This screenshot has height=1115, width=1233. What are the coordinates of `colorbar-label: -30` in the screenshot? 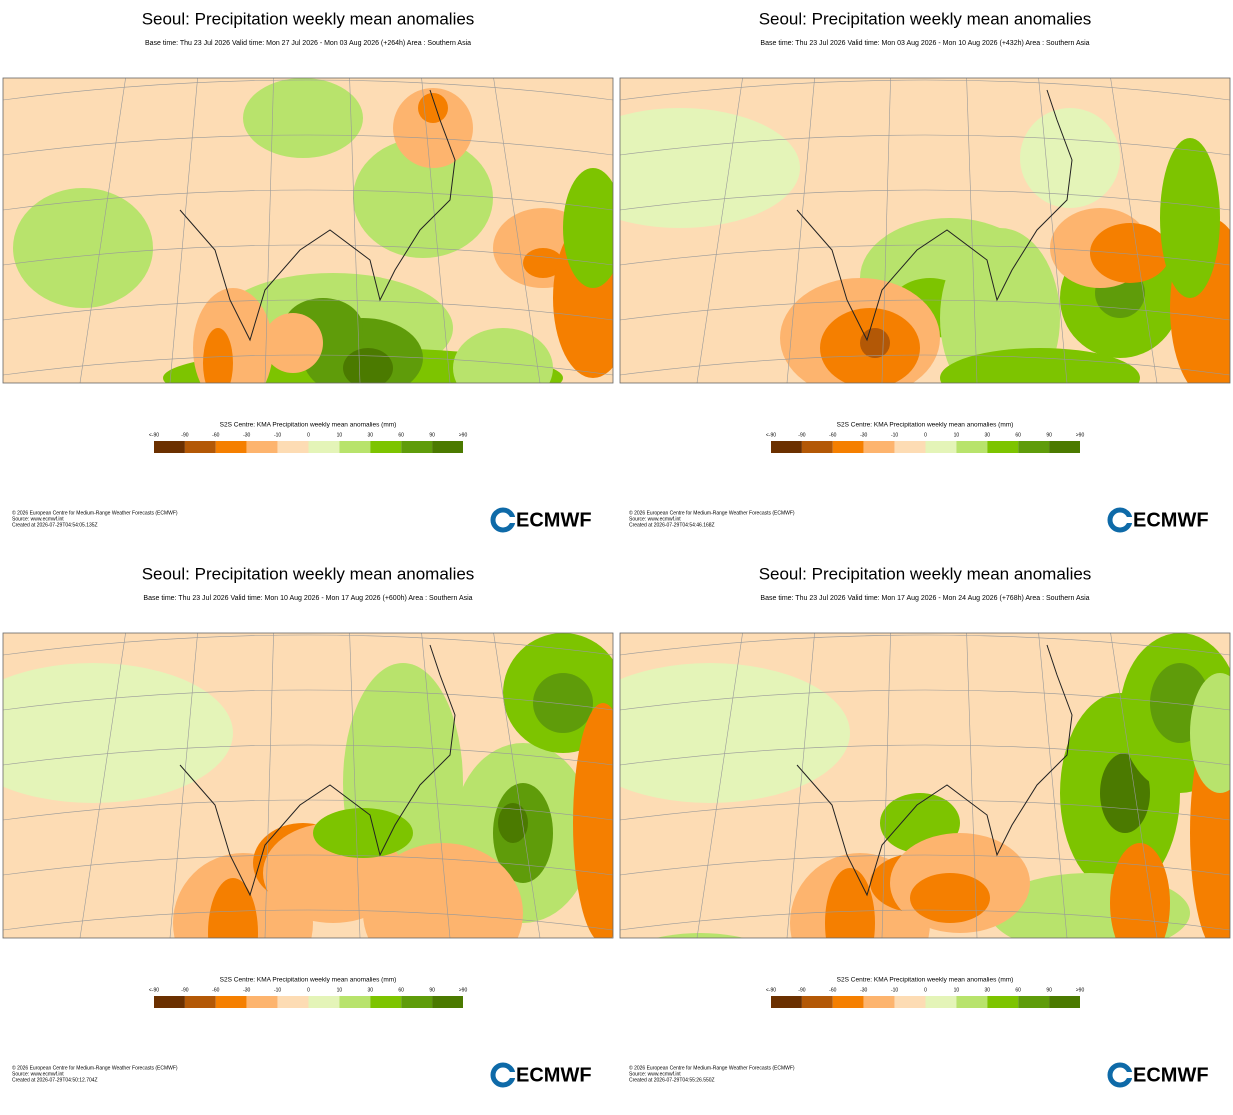 It's located at (246, 435).